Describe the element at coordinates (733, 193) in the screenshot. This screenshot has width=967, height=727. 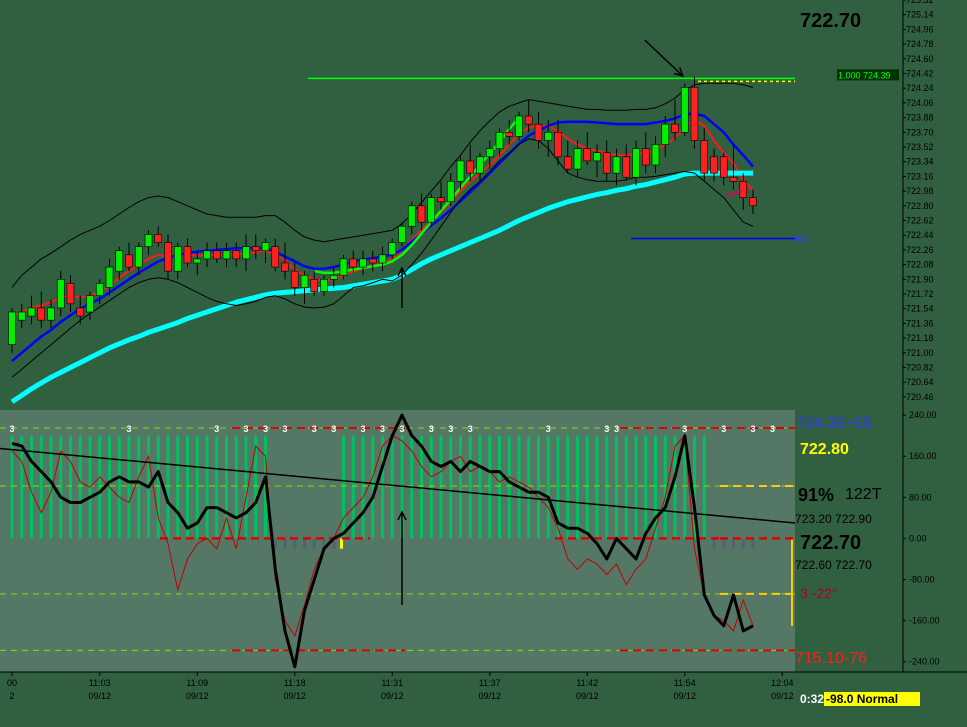
I see `price-marker` at that location.